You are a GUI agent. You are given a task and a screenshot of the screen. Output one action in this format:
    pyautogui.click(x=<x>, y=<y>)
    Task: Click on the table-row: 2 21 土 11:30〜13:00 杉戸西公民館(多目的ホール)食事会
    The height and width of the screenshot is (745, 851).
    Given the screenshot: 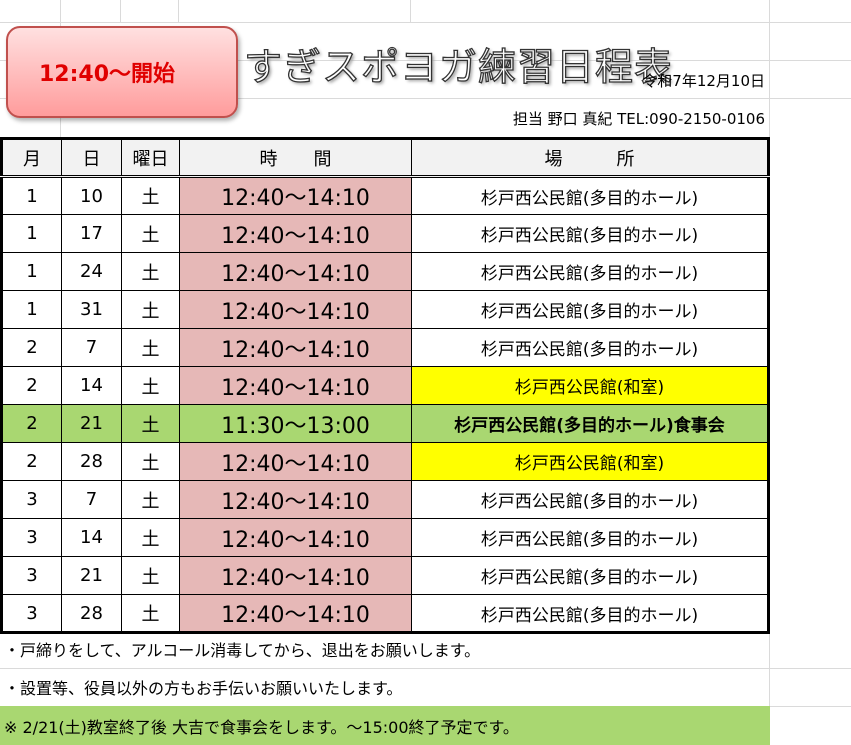 What is the action you would take?
    pyautogui.click(x=385, y=423)
    